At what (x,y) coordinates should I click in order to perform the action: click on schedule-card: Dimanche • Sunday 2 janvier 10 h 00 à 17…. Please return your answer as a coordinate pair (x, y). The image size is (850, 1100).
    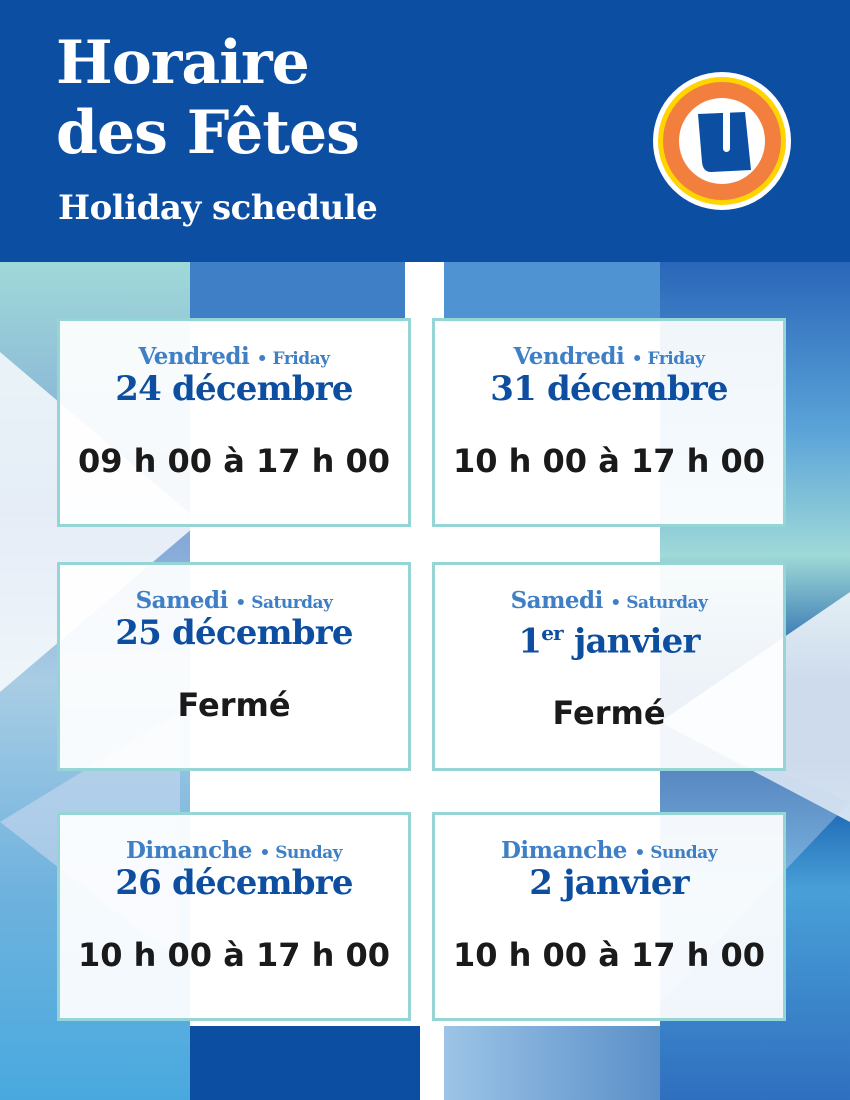
    Looking at the image, I should click on (609, 916).